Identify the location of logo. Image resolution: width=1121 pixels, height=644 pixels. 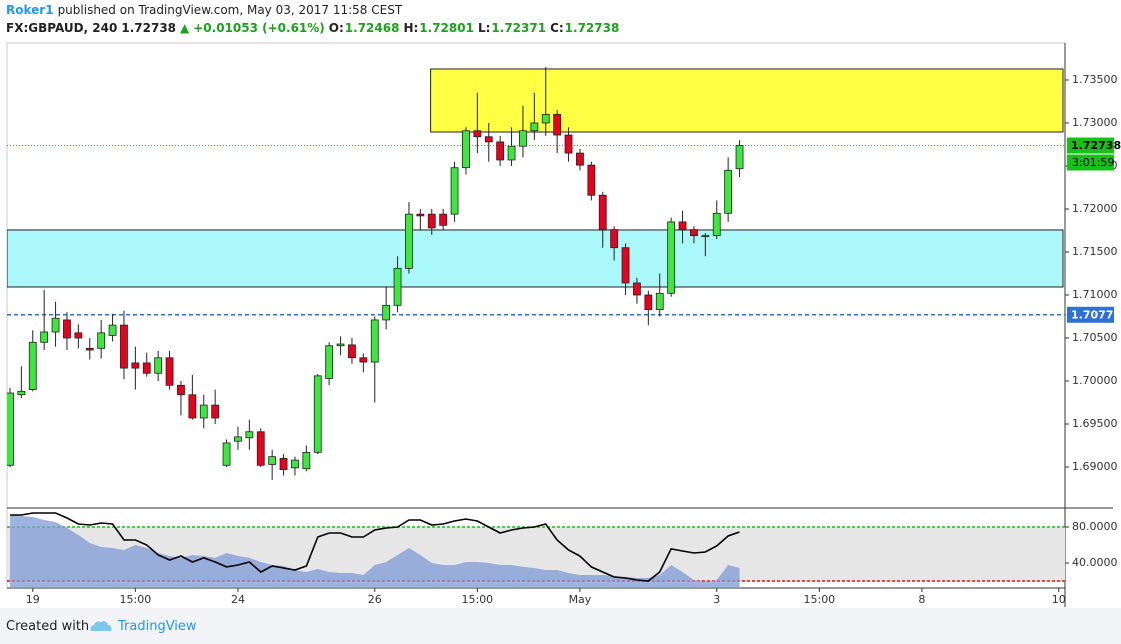
(101, 626).